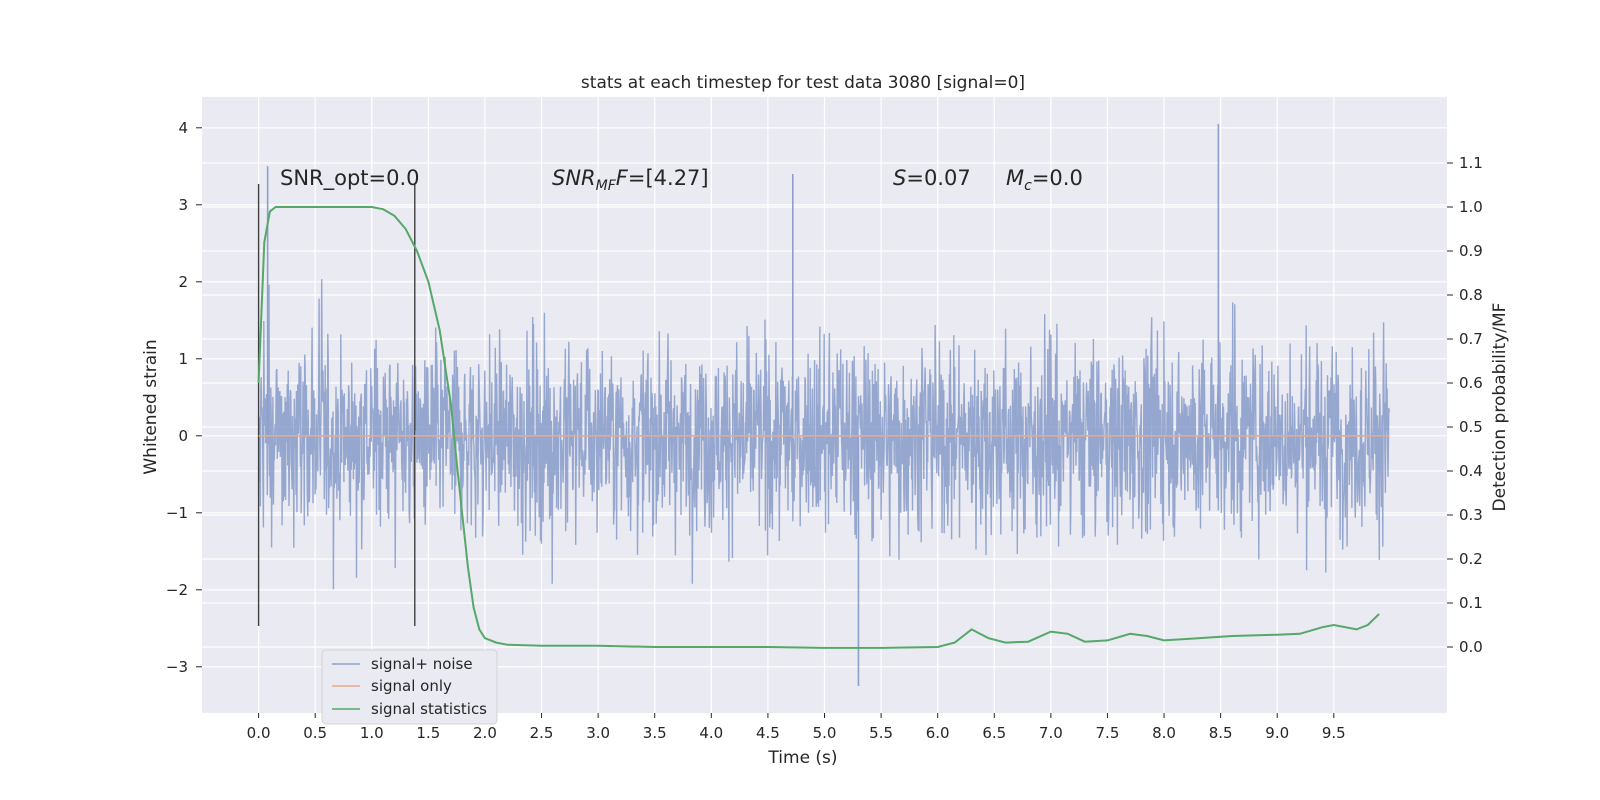  What do you see at coordinates (1221, 733) in the screenshot?
I see `x-tick-label: 8.5` at bounding box center [1221, 733].